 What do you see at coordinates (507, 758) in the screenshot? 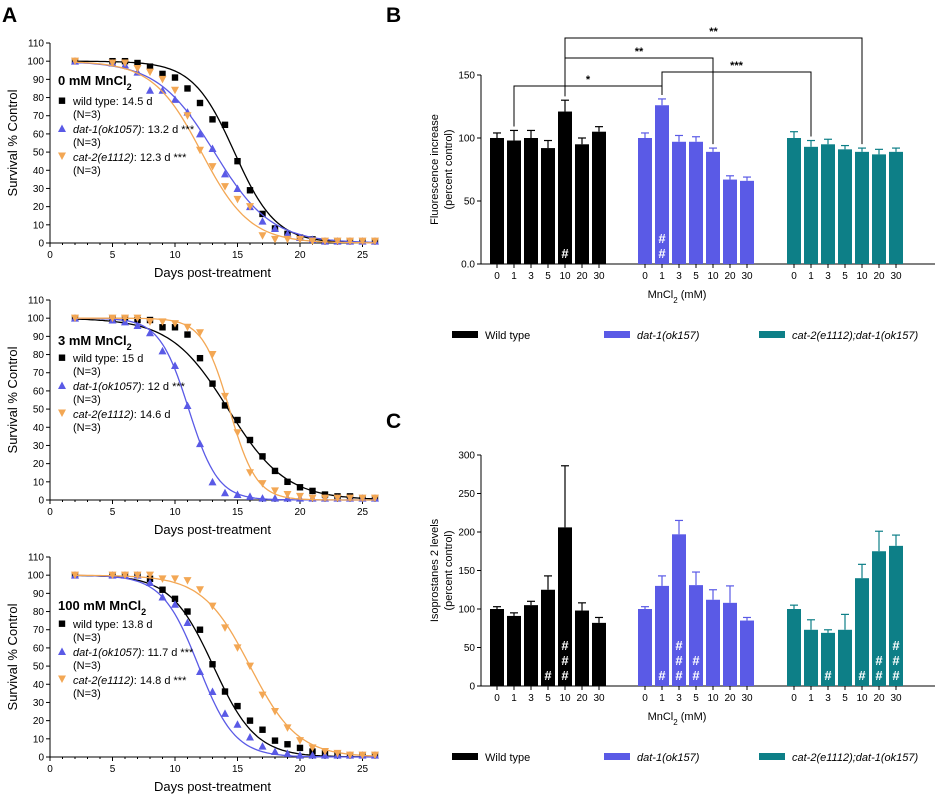
I see `legend-label: Wild type` at bounding box center [507, 758].